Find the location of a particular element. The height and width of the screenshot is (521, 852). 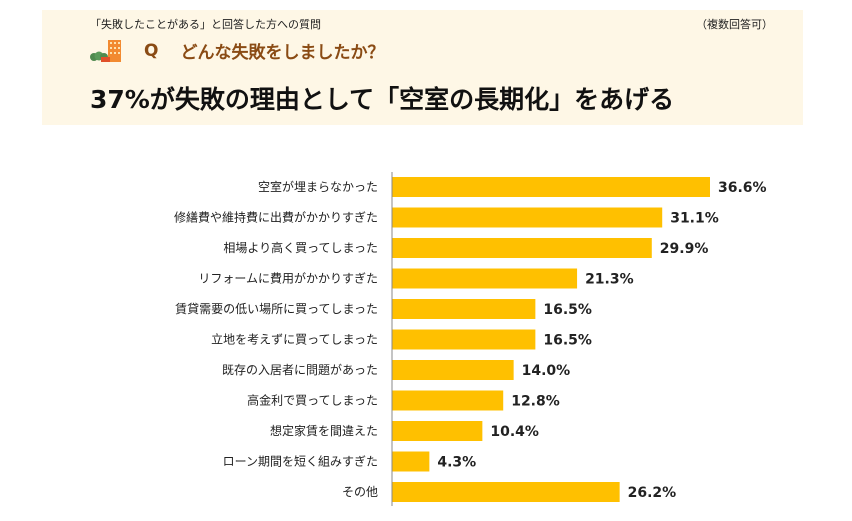

data-label: 36.6% is located at coordinates (742, 188).